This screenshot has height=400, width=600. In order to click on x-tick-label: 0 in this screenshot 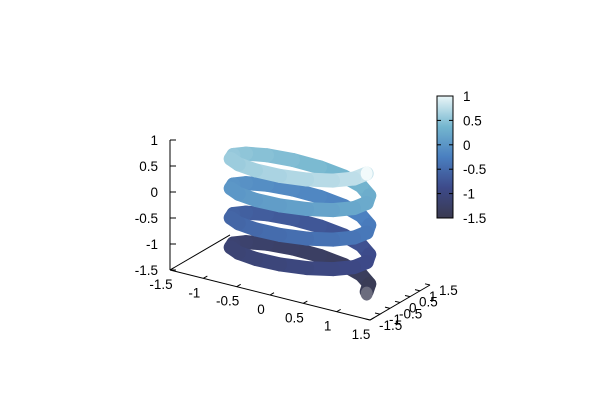, I will do `click(261, 309)`.